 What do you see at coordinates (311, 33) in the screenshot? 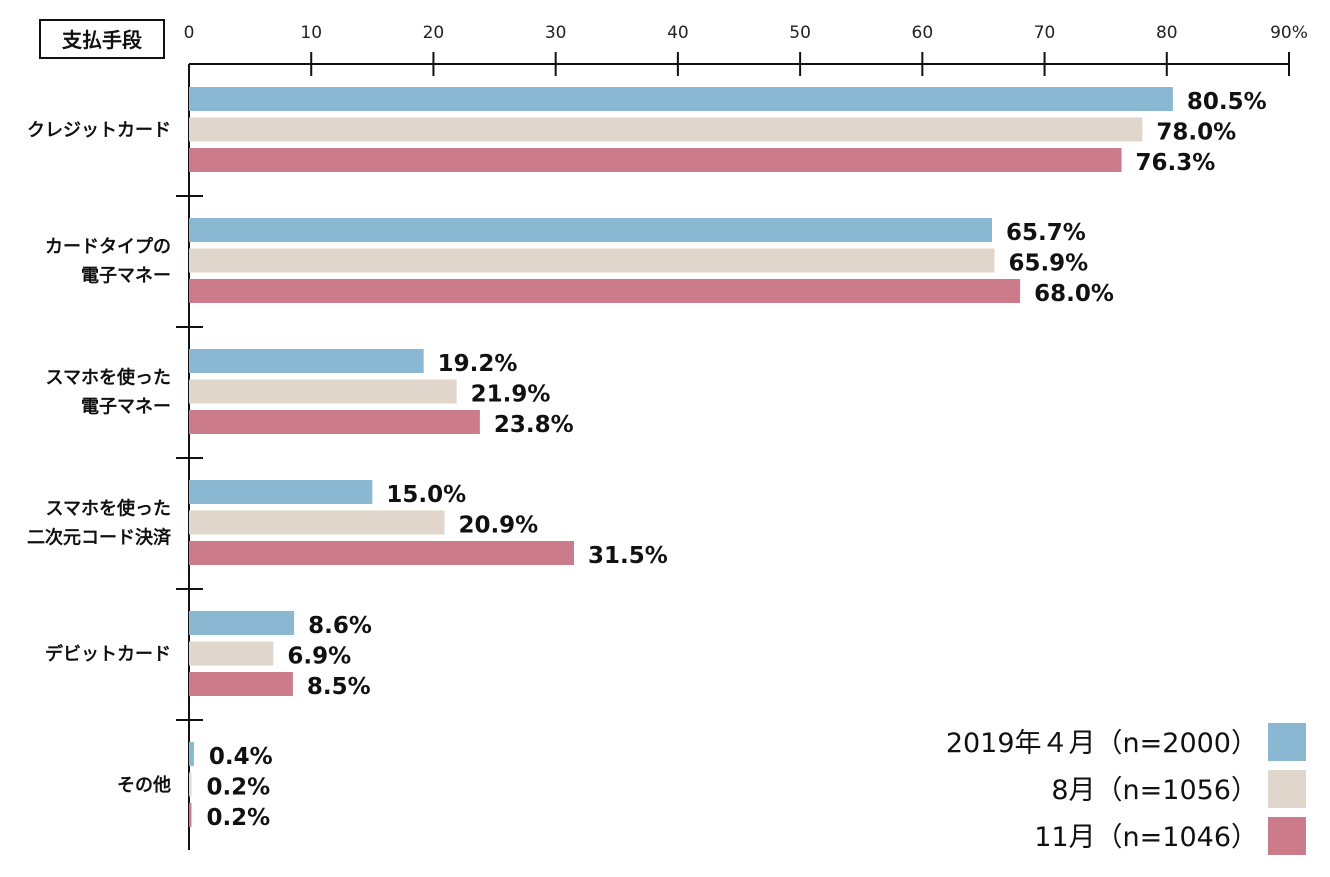
I see `x-tick-label: 10` at bounding box center [311, 33].